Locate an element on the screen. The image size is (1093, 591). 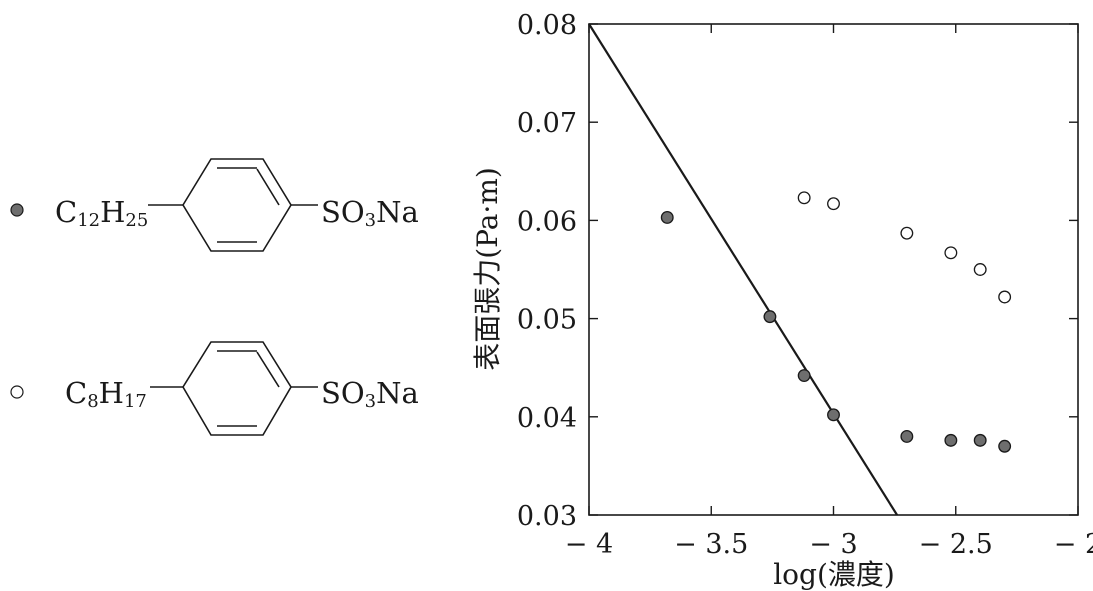
y-tick-label: 0.07 is located at coordinates (547, 123).